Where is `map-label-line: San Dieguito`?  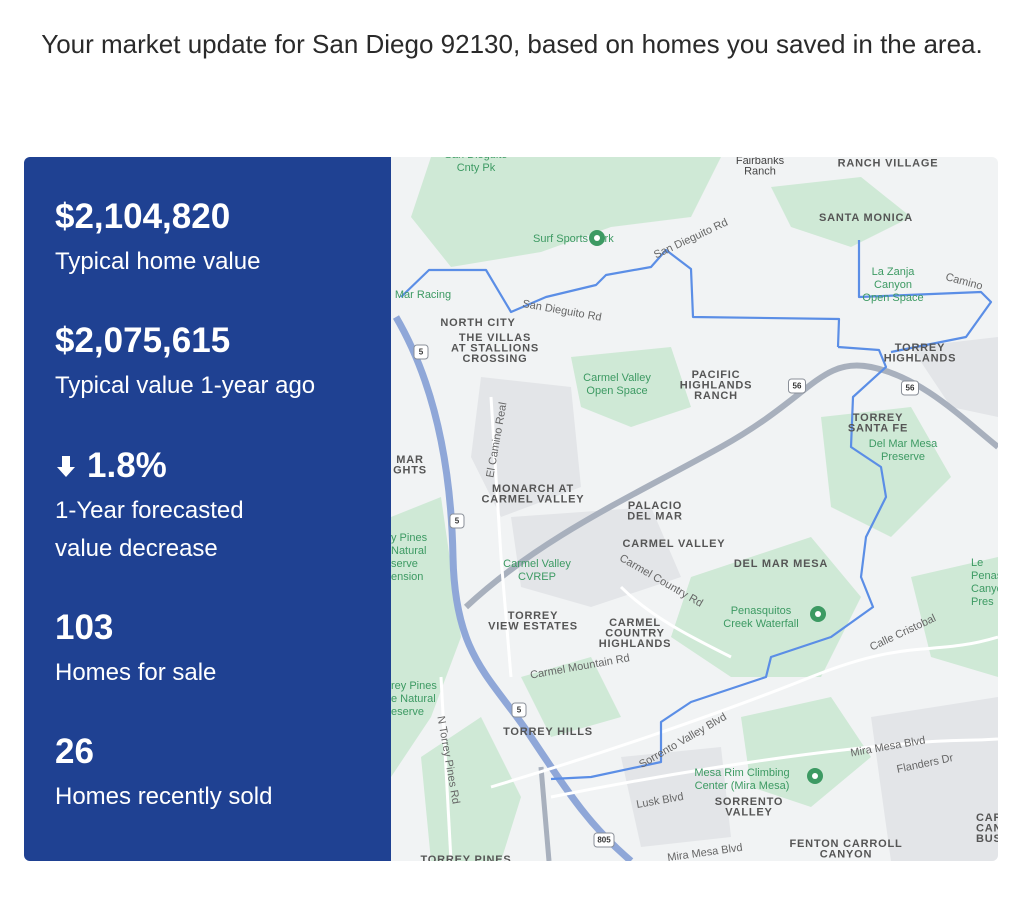 map-label-line: San Dieguito is located at coordinates (476, 159).